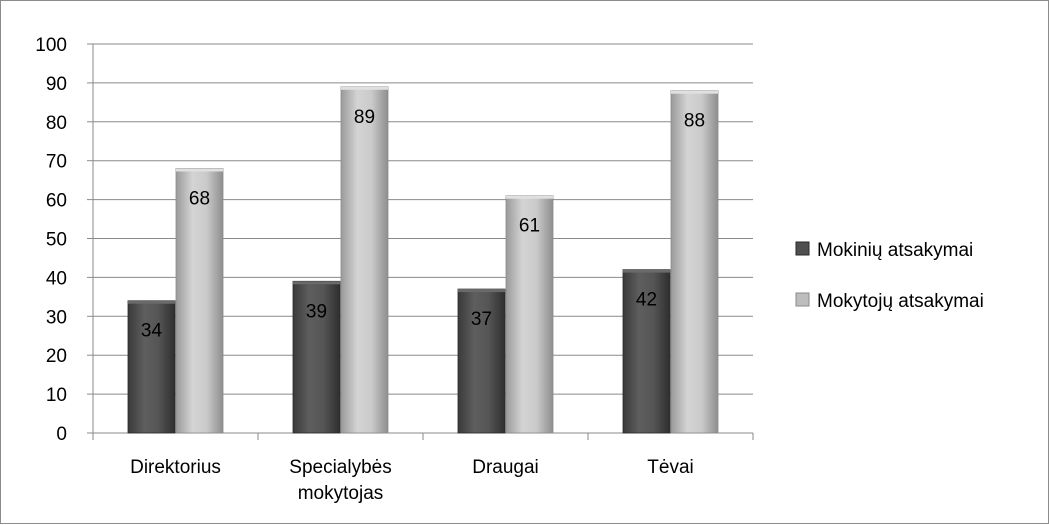 The height and width of the screenshot is (525, 1049). Describe the element at coordinates (646, 300) in the screenshot. I see `data-label: 42` at that location.